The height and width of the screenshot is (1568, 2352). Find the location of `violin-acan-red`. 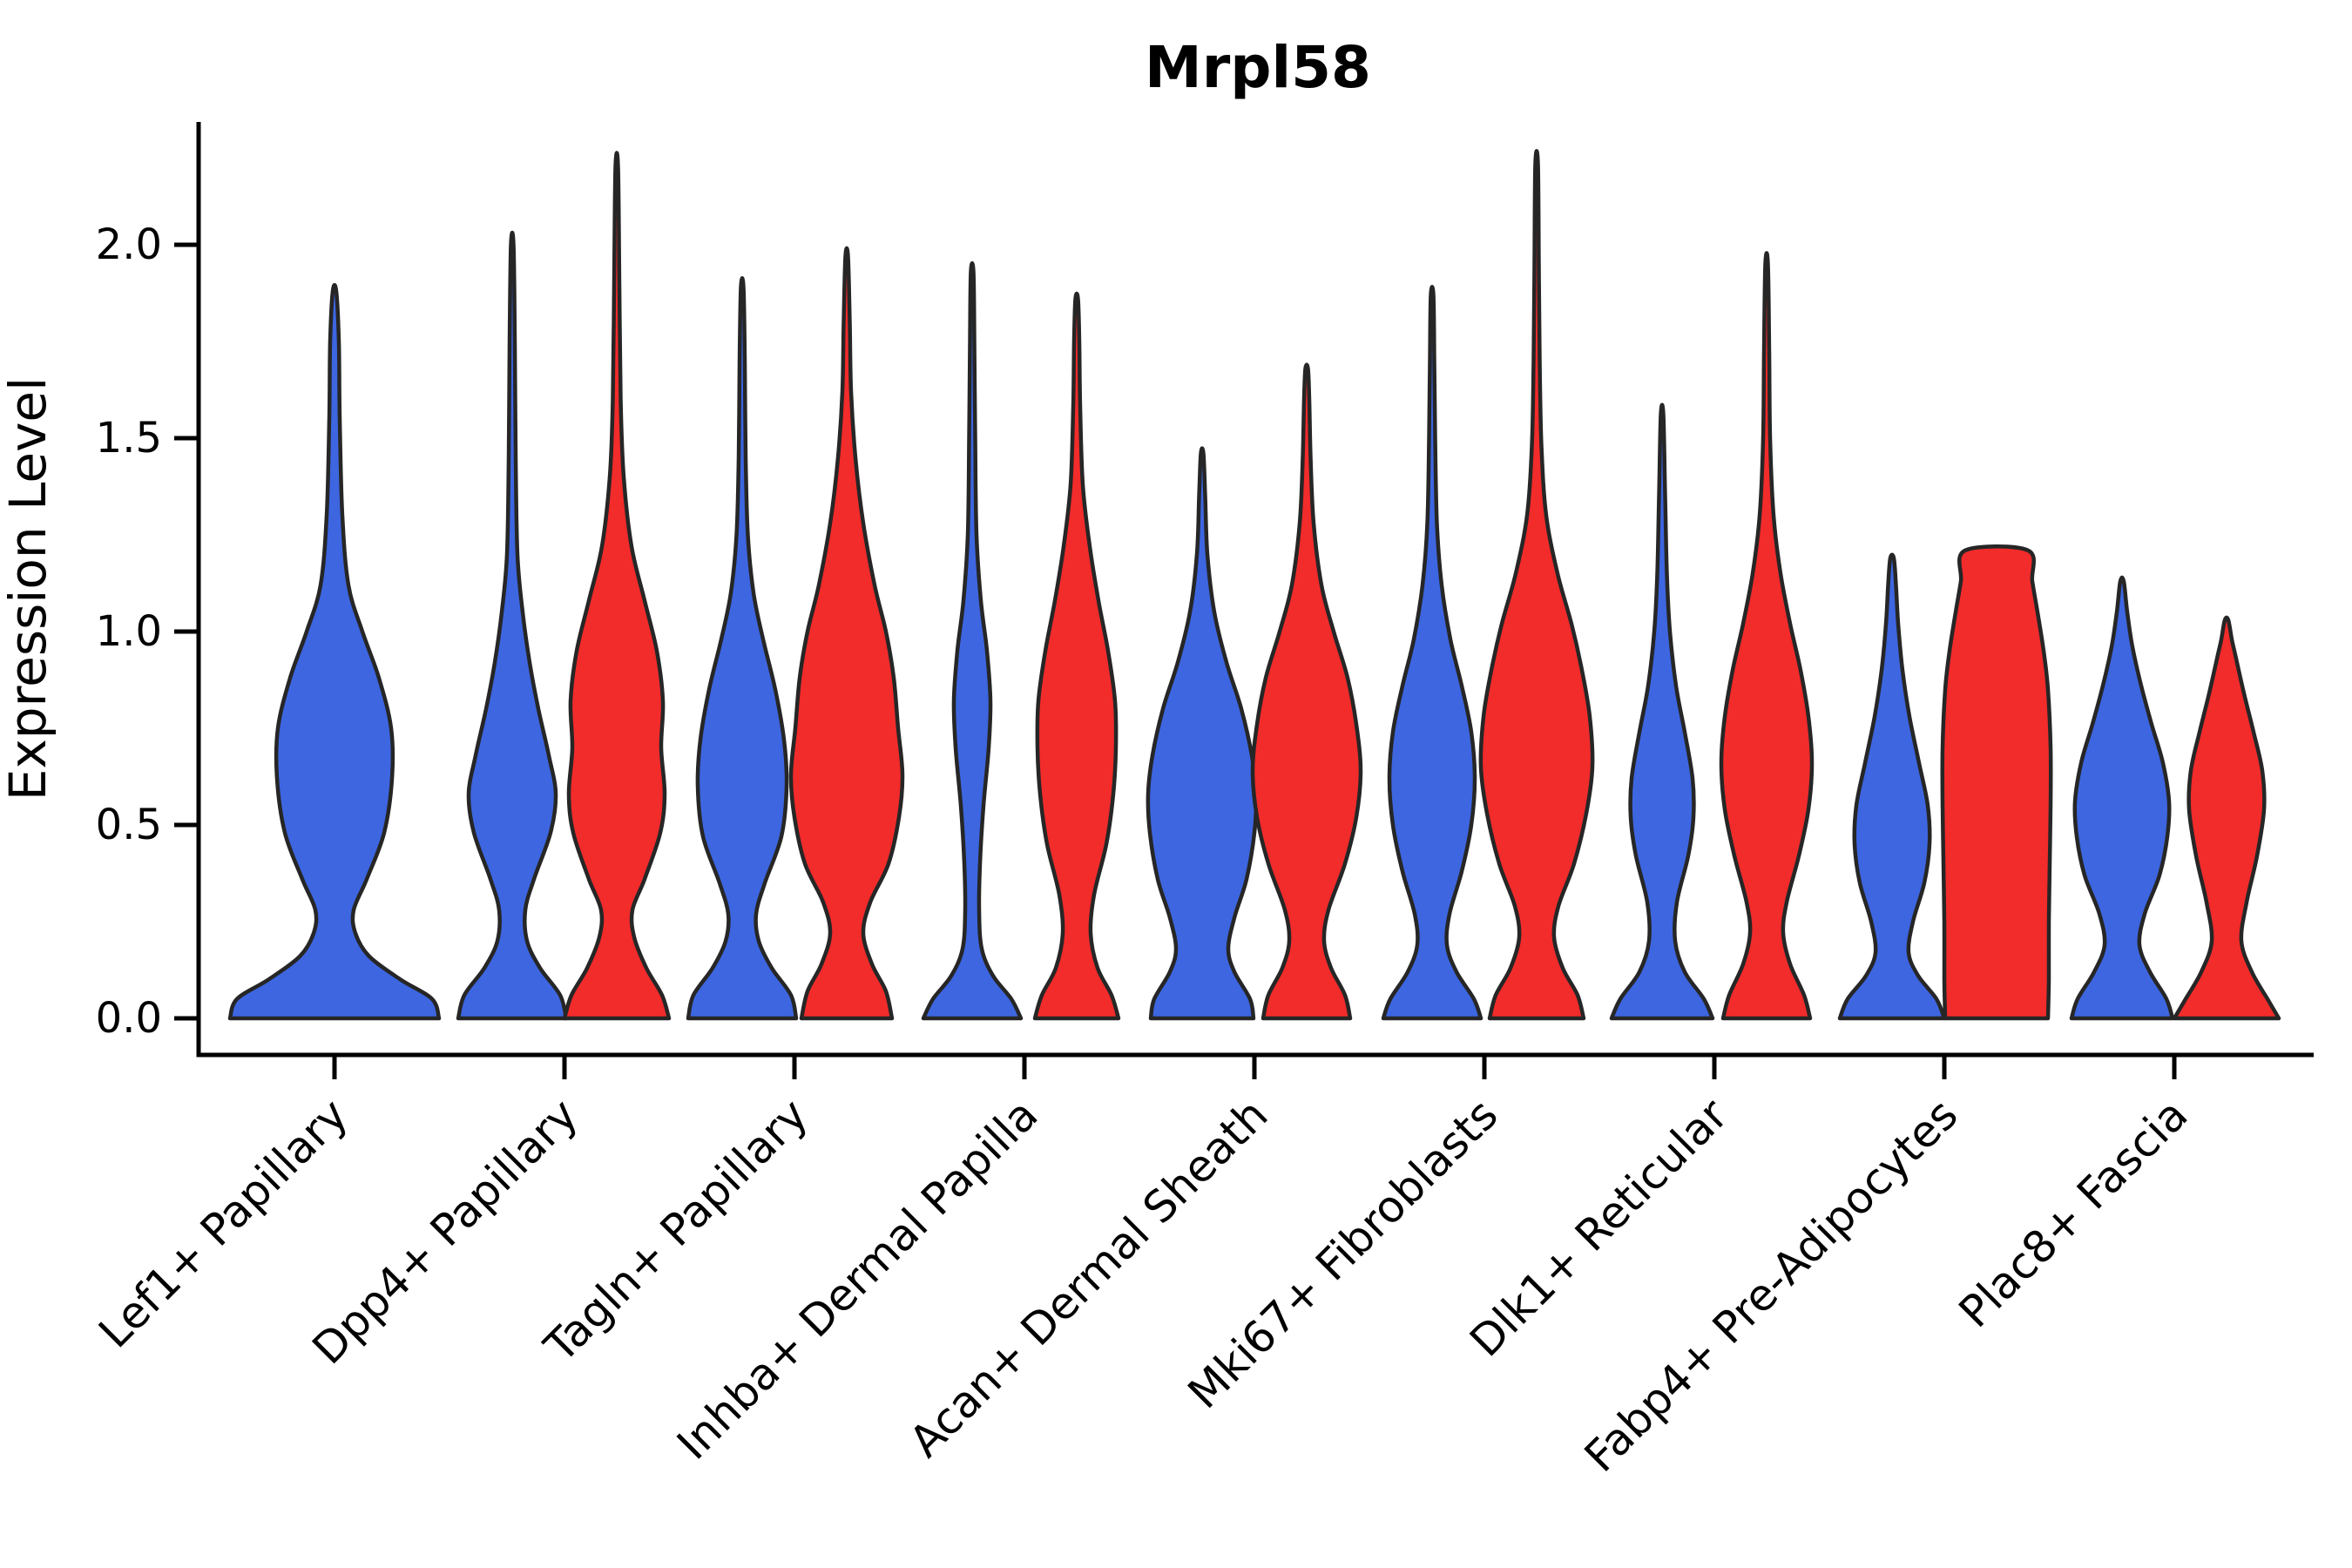

violin-acan-red is located at coordinates (1306, 692).